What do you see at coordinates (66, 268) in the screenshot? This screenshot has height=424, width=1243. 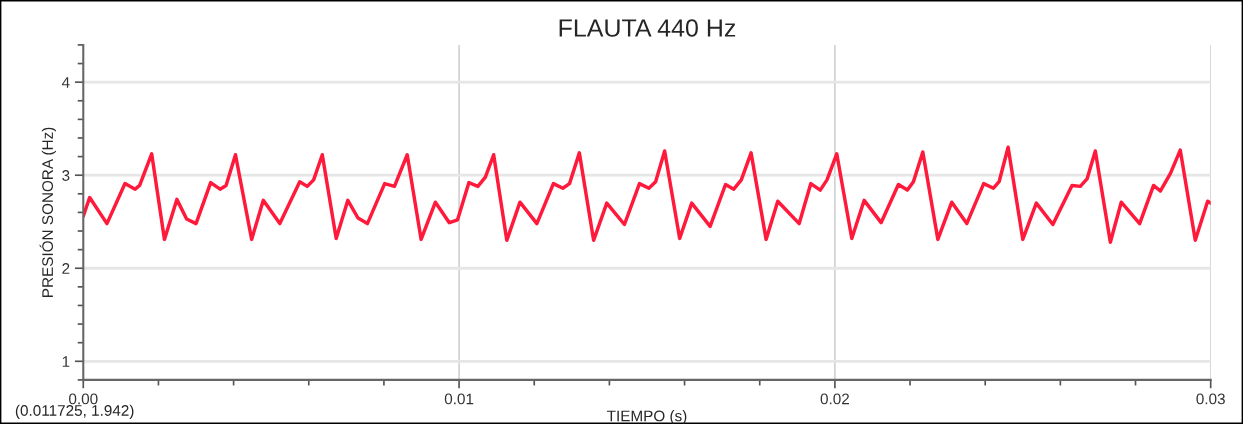 I see `y-tick-label: 2` at bounding box center [66, 268].